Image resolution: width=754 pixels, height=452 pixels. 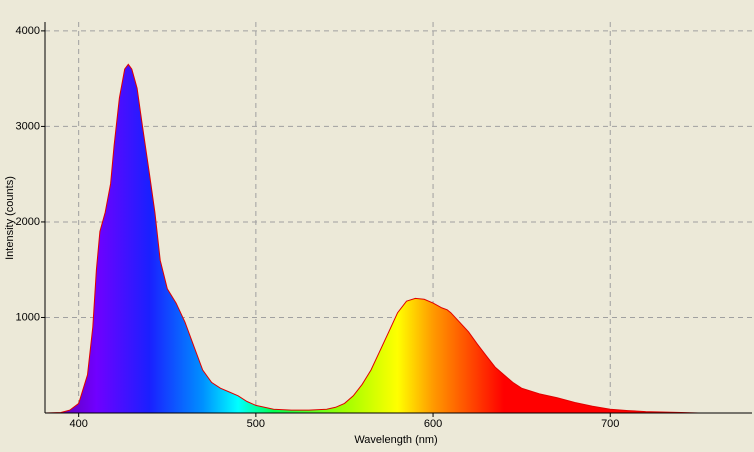 I want to click on y-tick-label: 1000, so click(x=28, y=317).